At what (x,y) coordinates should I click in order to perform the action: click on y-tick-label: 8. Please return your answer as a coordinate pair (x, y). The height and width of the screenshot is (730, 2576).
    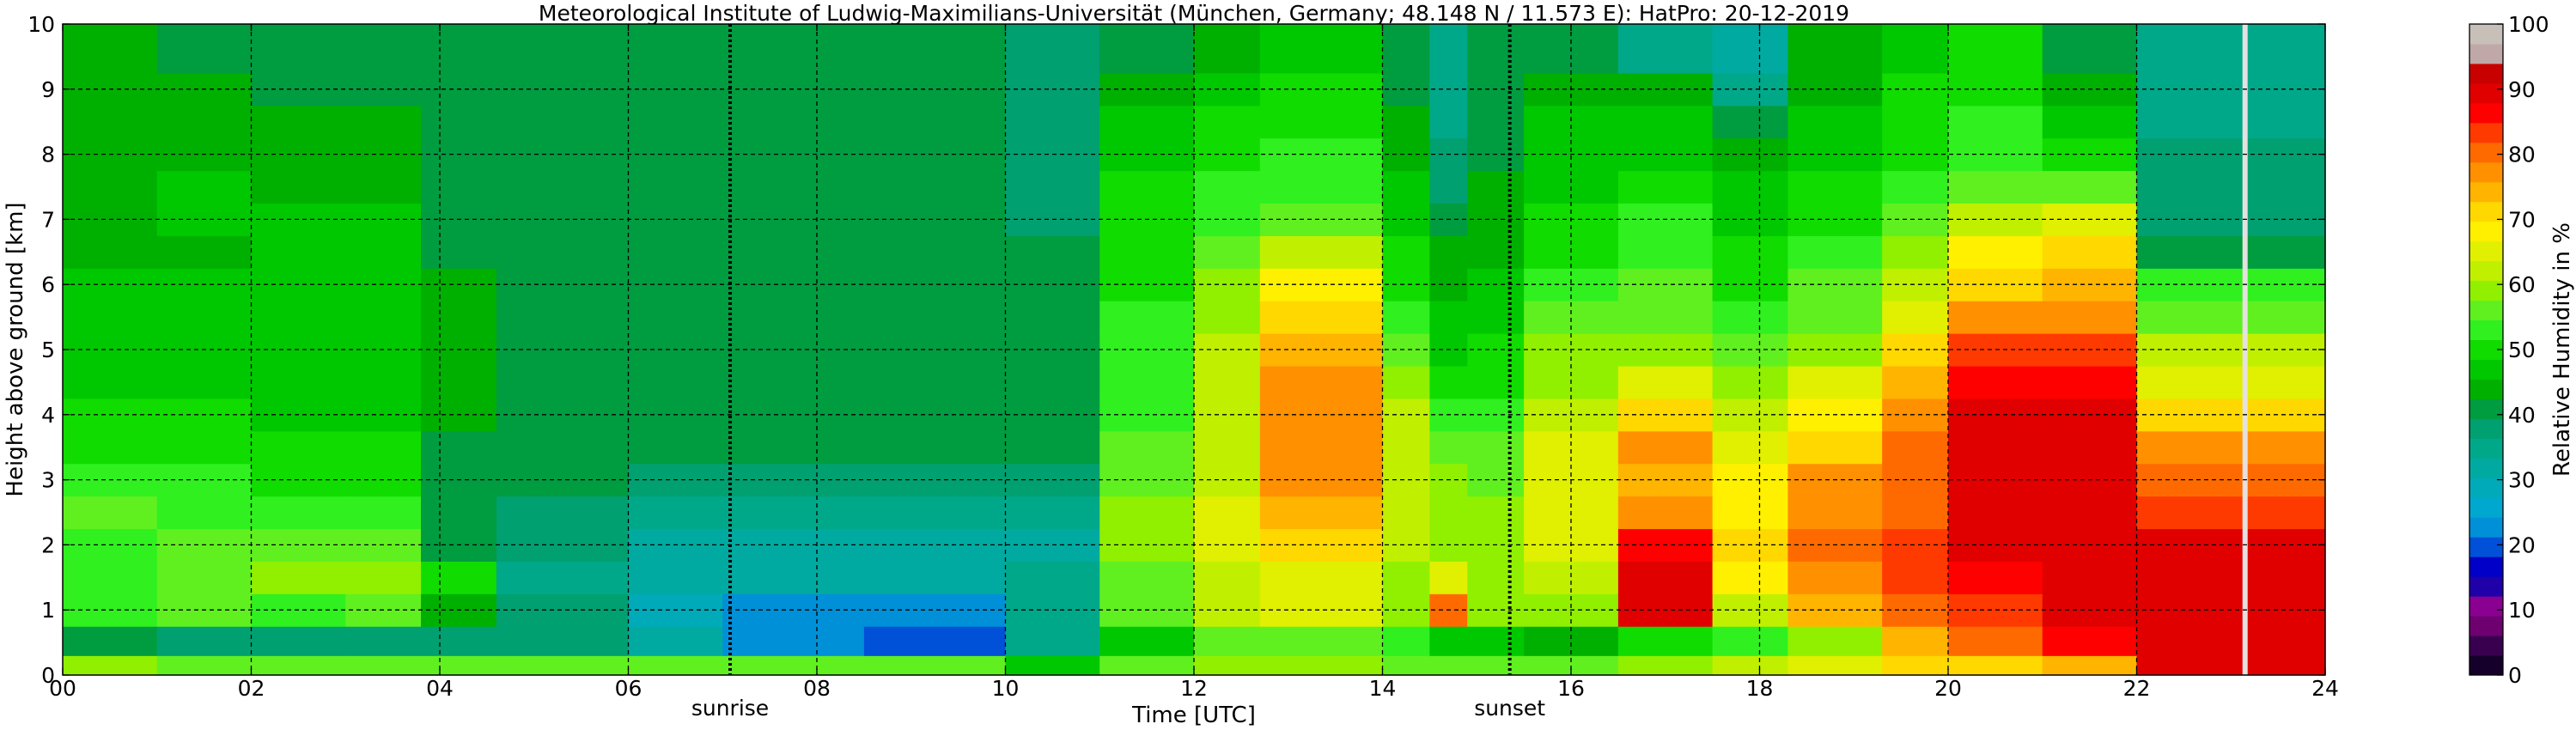
    Looking at the image, I should click on (48, 155).